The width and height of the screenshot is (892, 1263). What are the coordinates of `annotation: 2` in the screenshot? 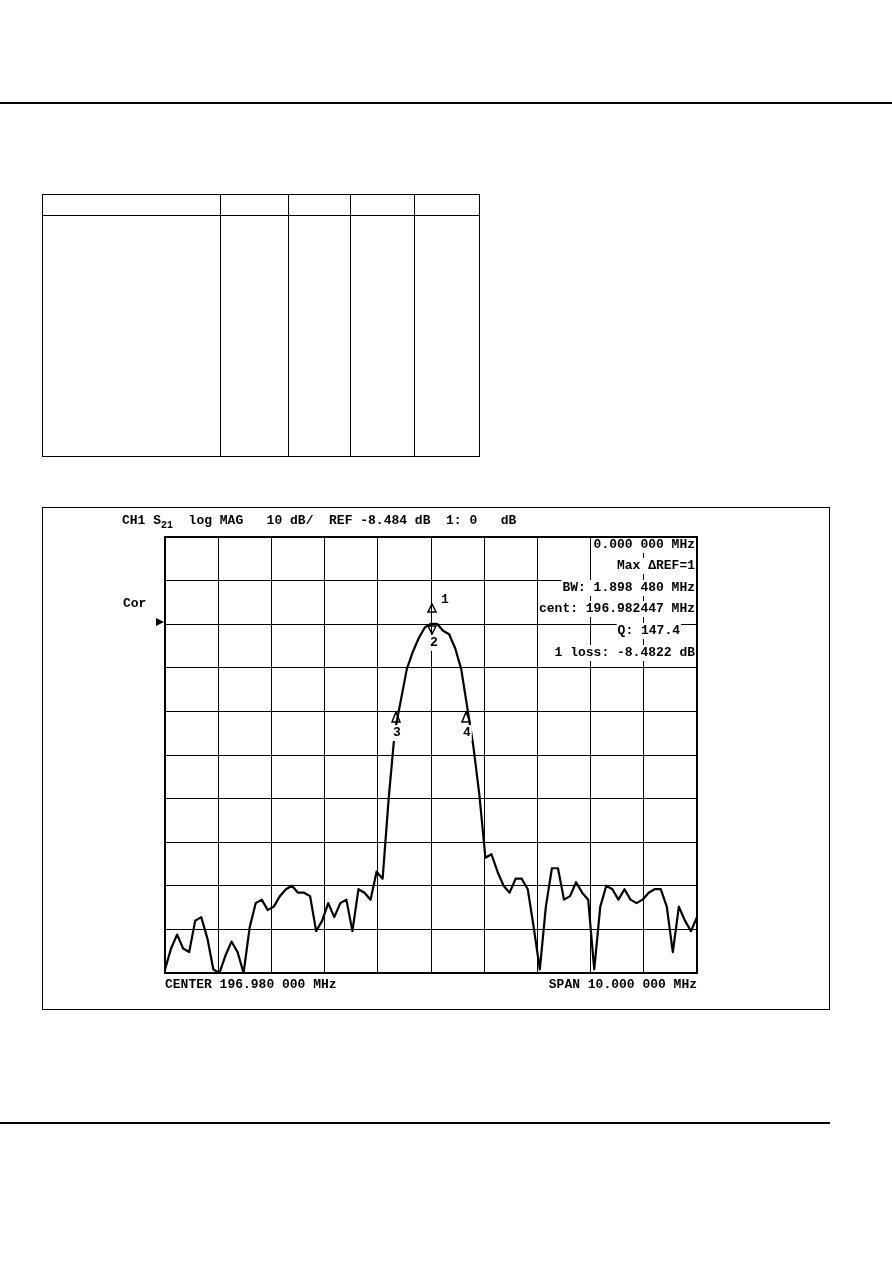 It's located at (434, 643).